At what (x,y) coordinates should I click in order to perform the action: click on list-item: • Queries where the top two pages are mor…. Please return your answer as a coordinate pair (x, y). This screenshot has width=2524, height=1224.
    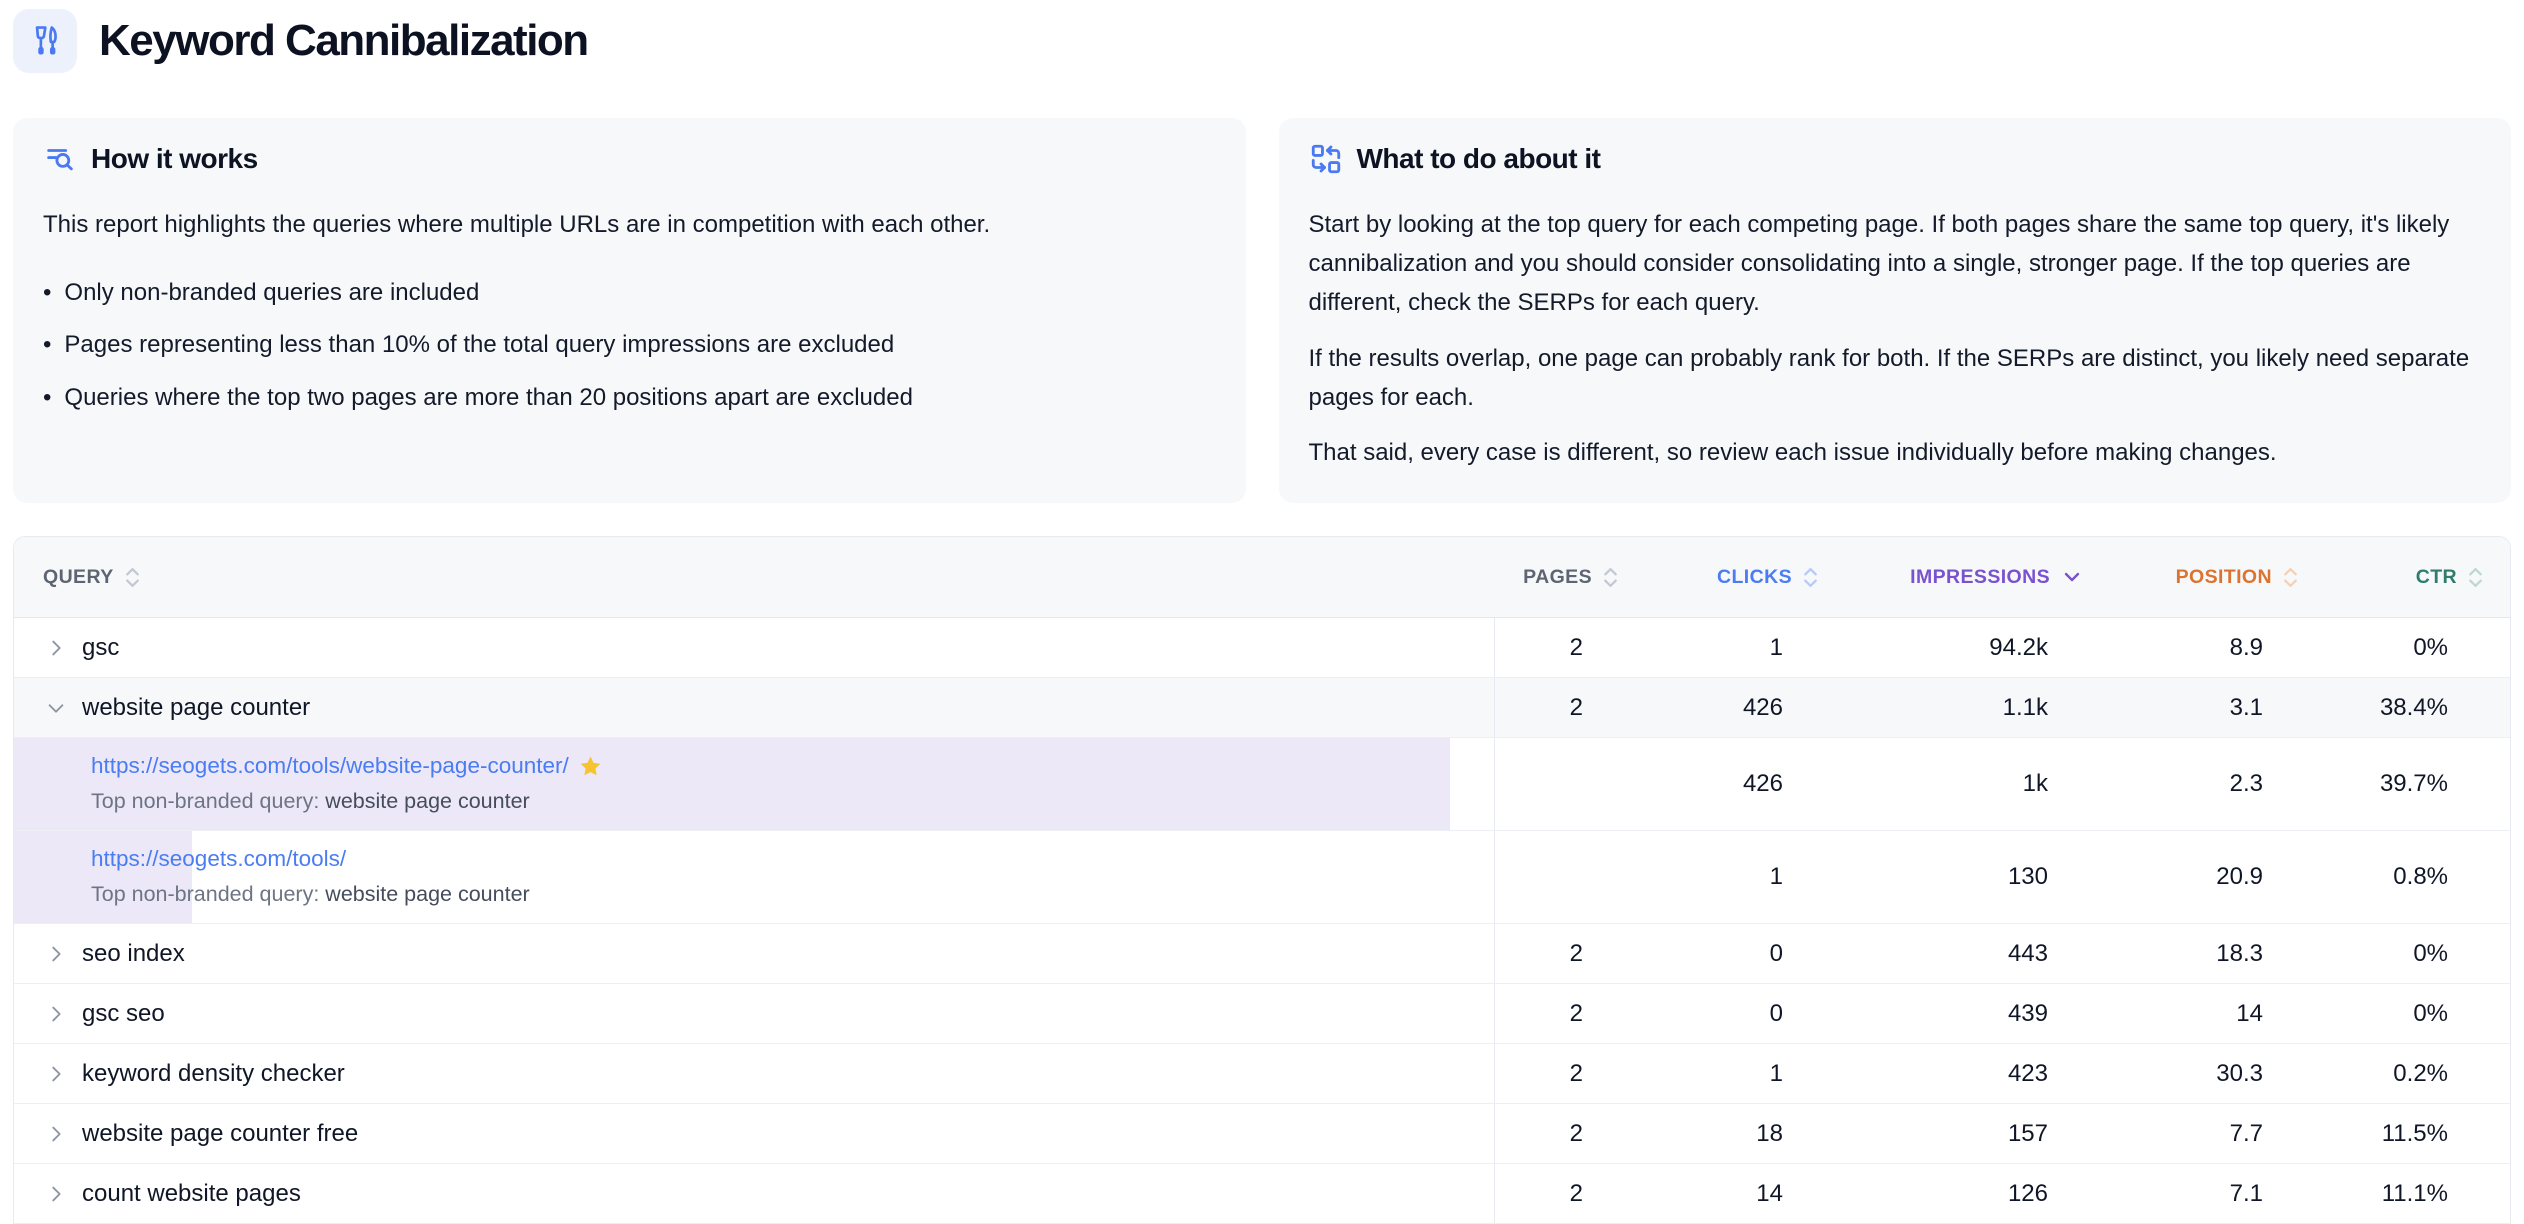
    Looking at the image, I should click on (629, 398).